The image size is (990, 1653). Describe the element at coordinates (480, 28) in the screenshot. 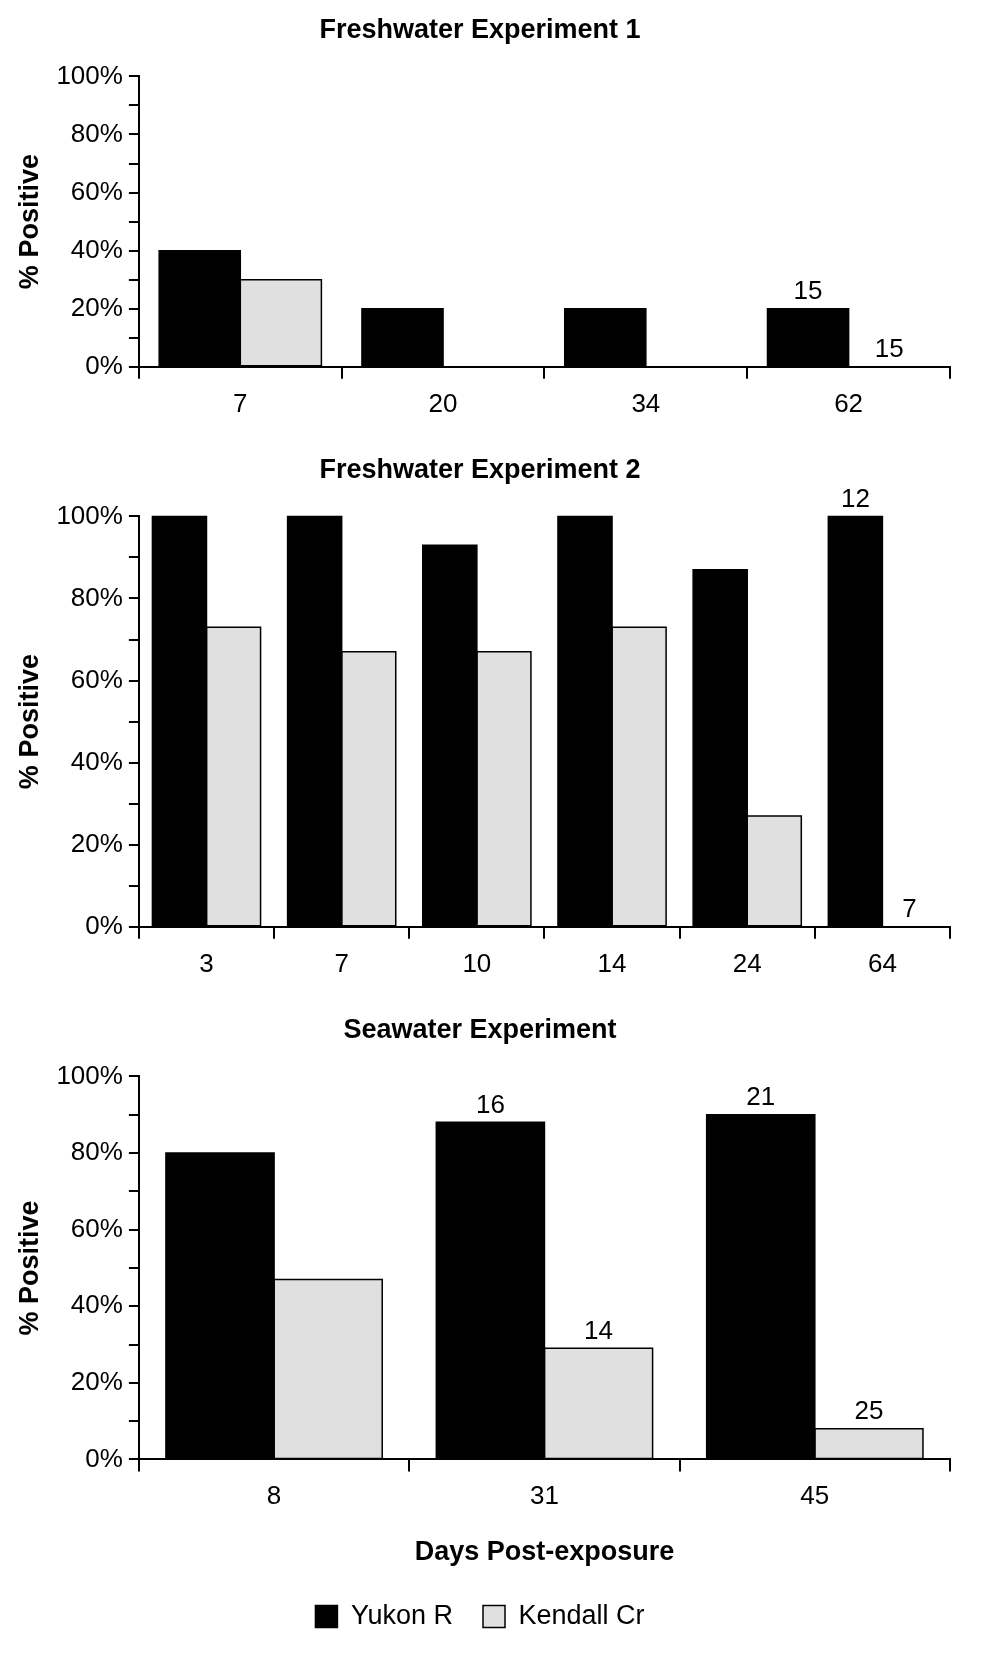

I see `chart-title: Freshwater Experiment 1` at that location.